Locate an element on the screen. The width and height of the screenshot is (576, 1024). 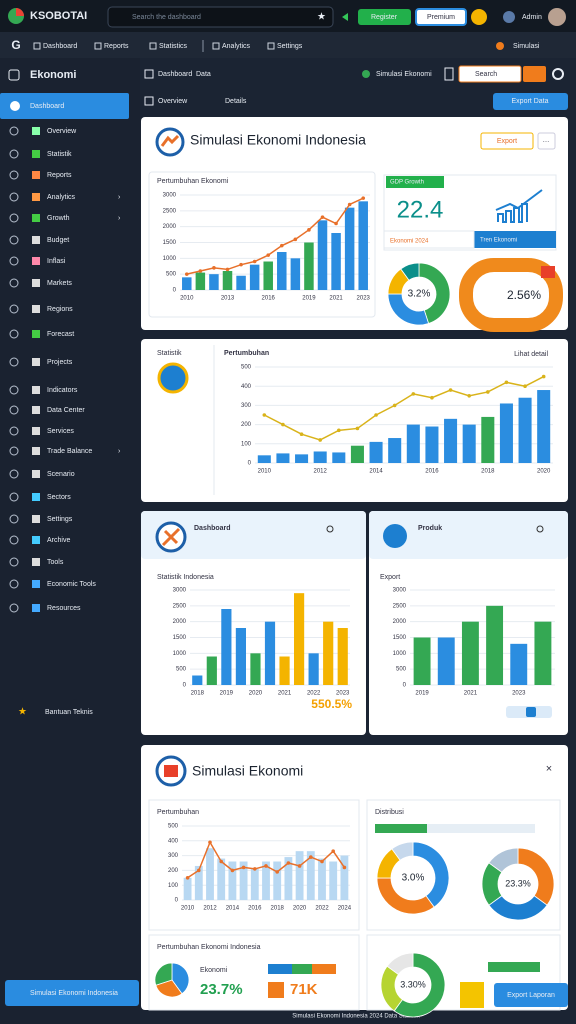
sidebar-item: Inflasi is located at coordinates (56, 261).